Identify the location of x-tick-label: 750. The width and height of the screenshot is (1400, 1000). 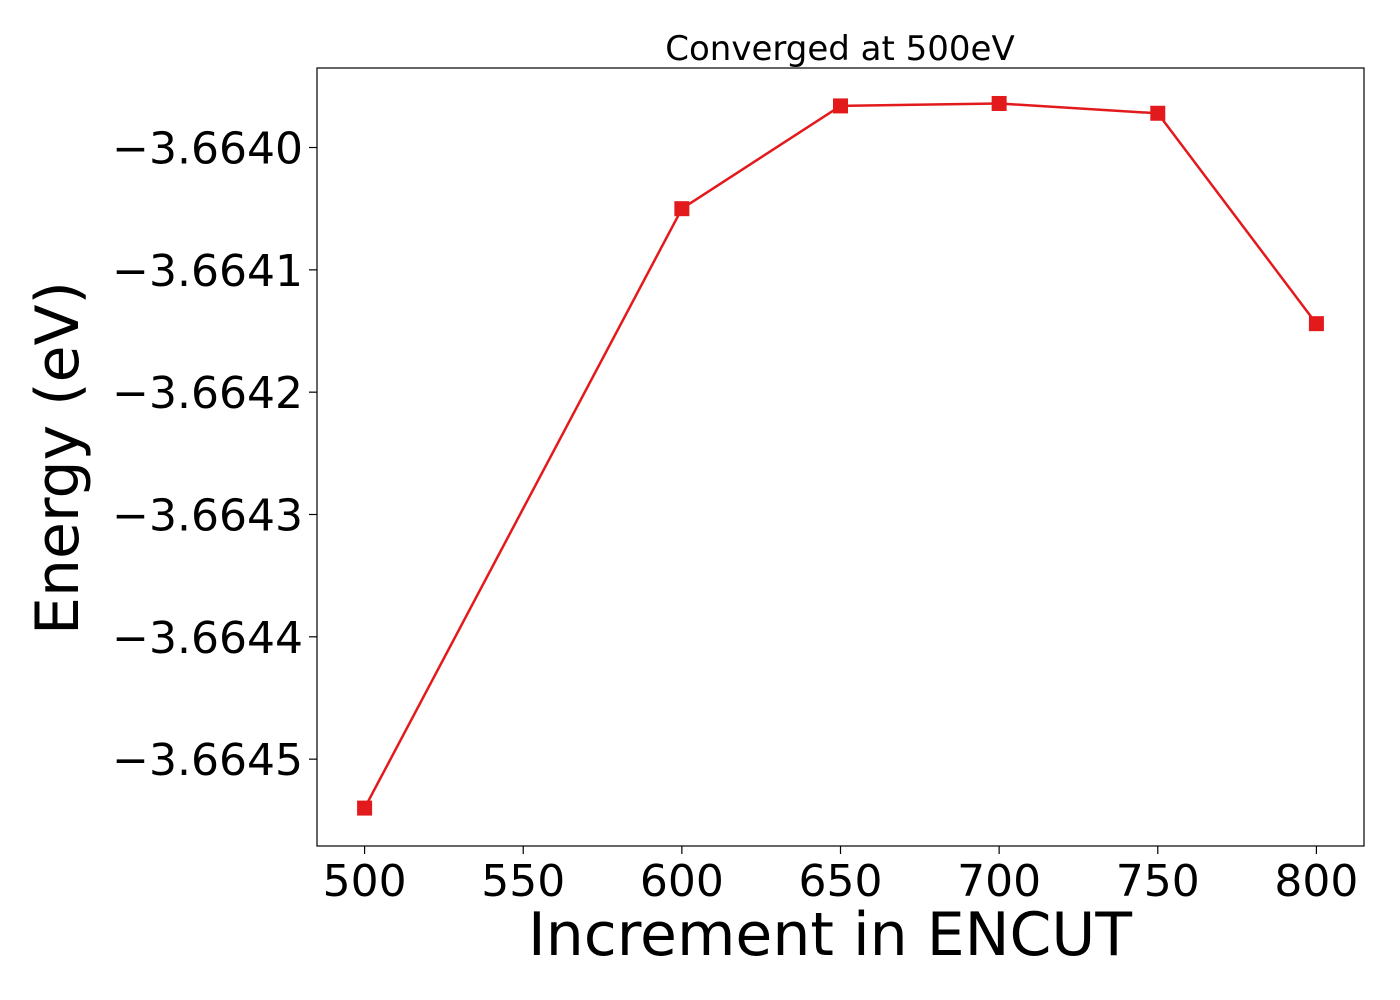
(1158, 881).